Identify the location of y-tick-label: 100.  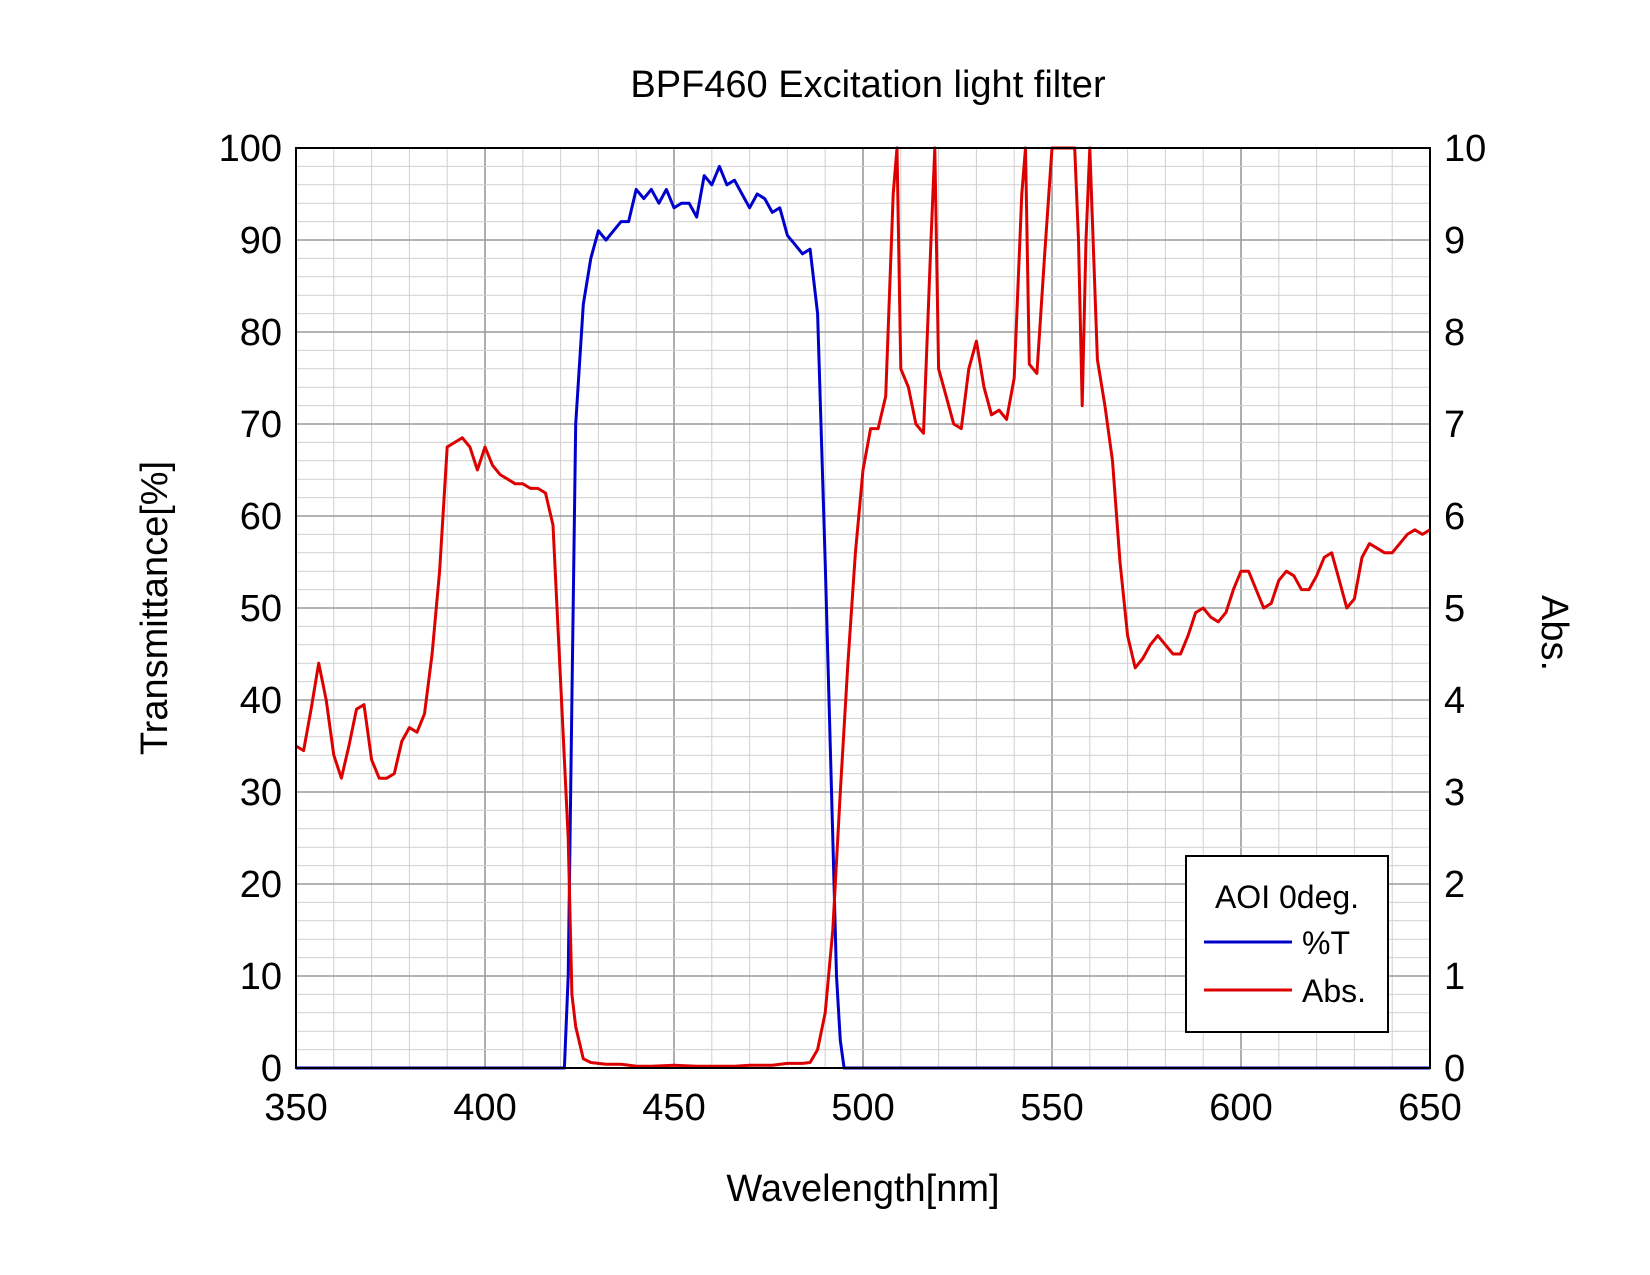
(250, 149).